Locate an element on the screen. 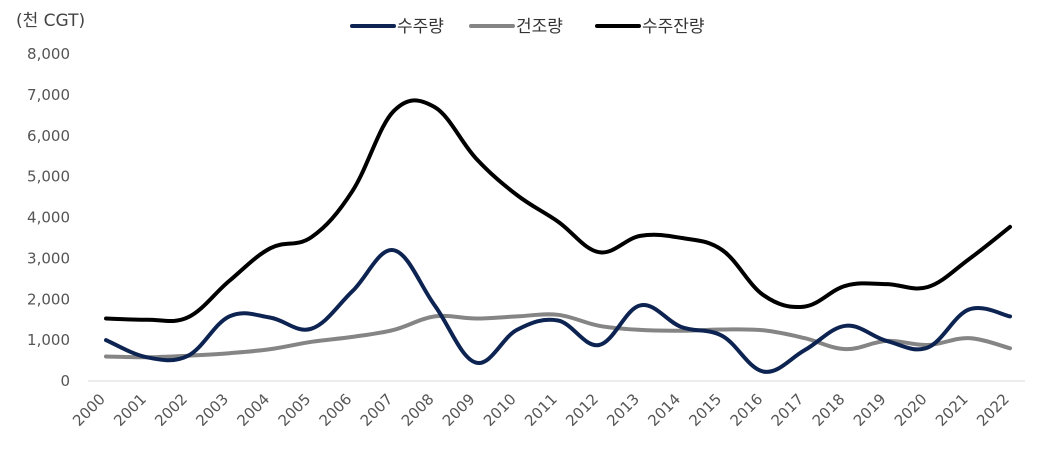 The width and height of the screenshot is (1062, 453). x-tick-label: 2004 is located at coordinates (253, 410).